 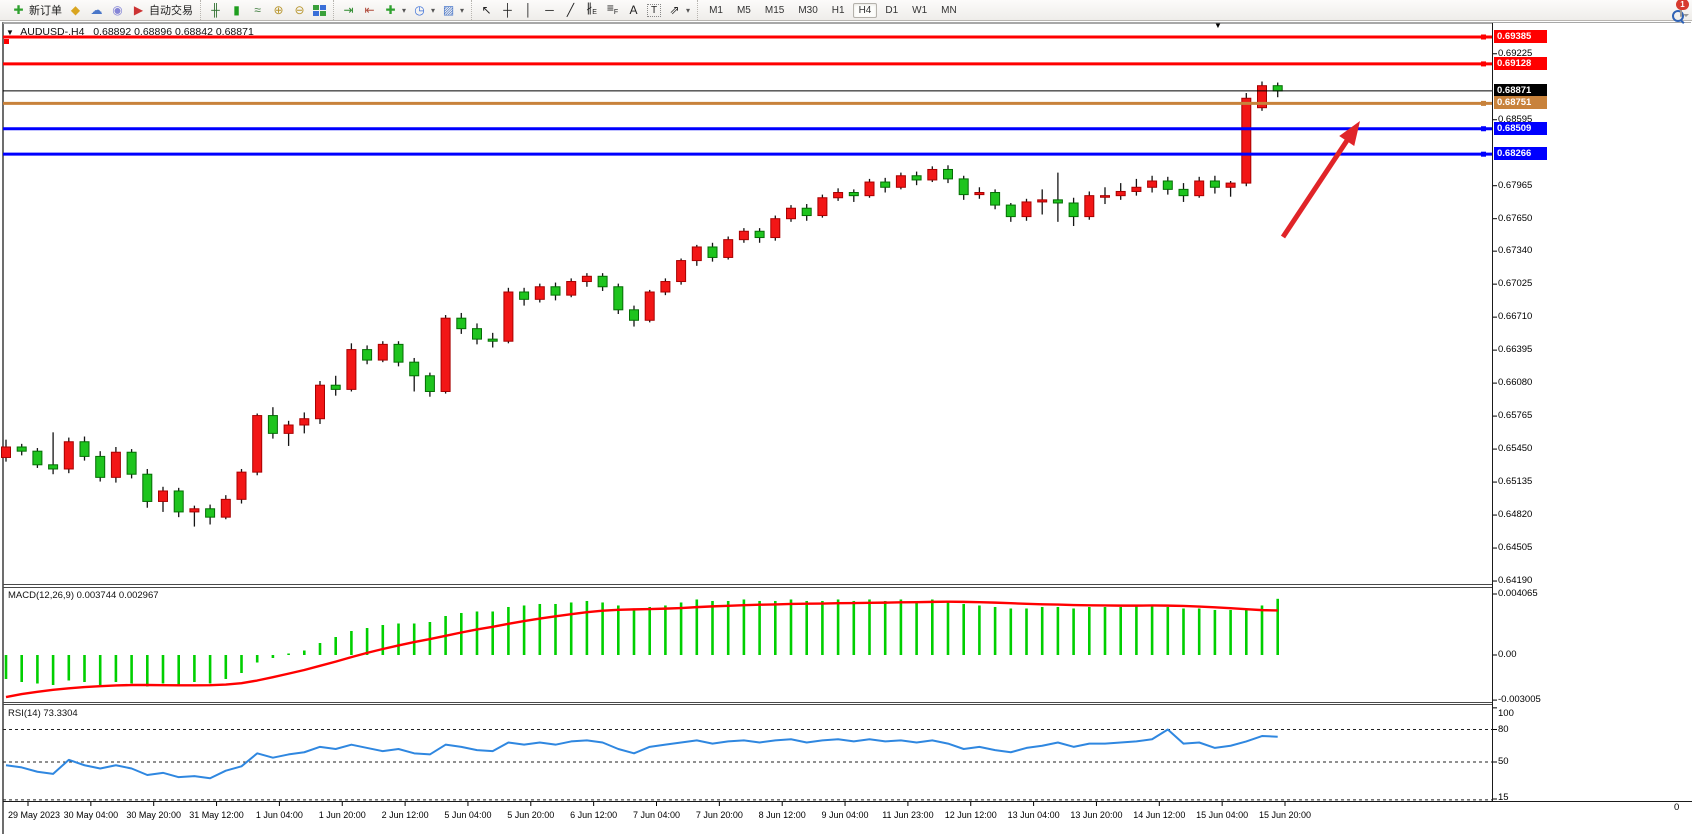 I want to click on chat-button: 1, so click(x=1682, y=8).